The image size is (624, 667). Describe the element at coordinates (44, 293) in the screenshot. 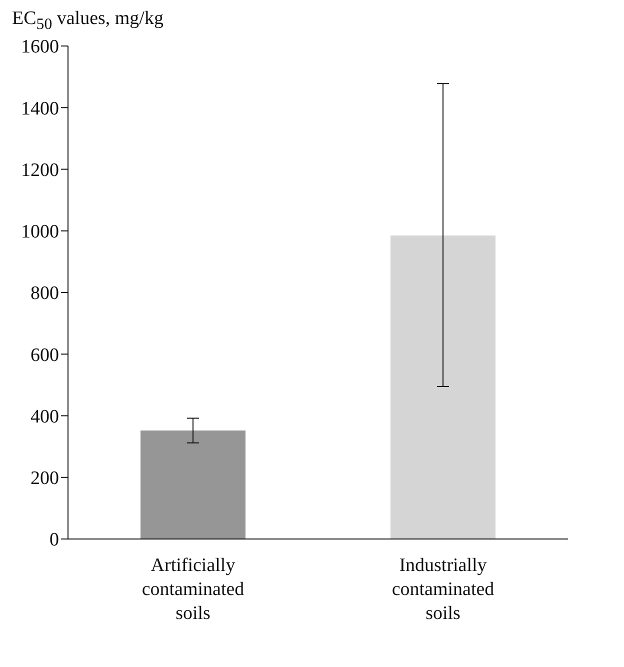

I see `y-tick-label: 800` at that location.